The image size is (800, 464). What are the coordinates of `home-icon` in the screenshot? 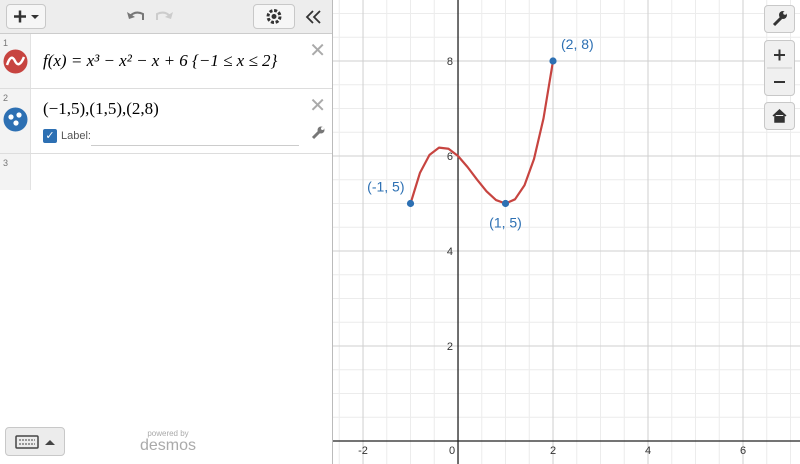 It's located at (779, 115).